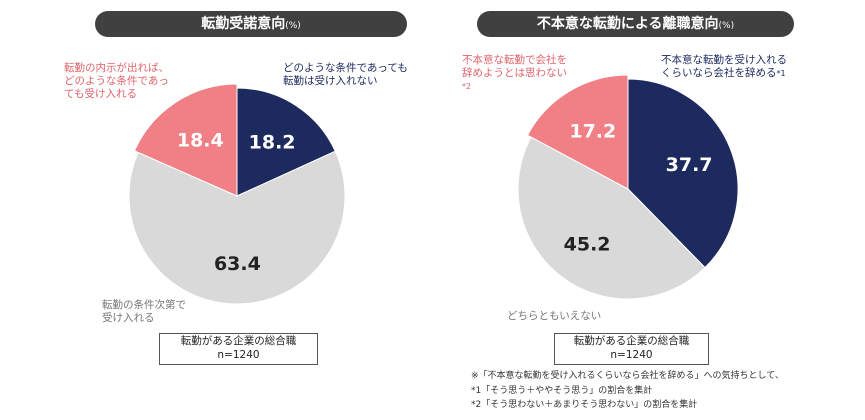 The width and height of the screenshot is (865, 420). Describe the element at coordinates (587, 245) in the screenshot. I see `pie-value-label: 45.2` at that location.